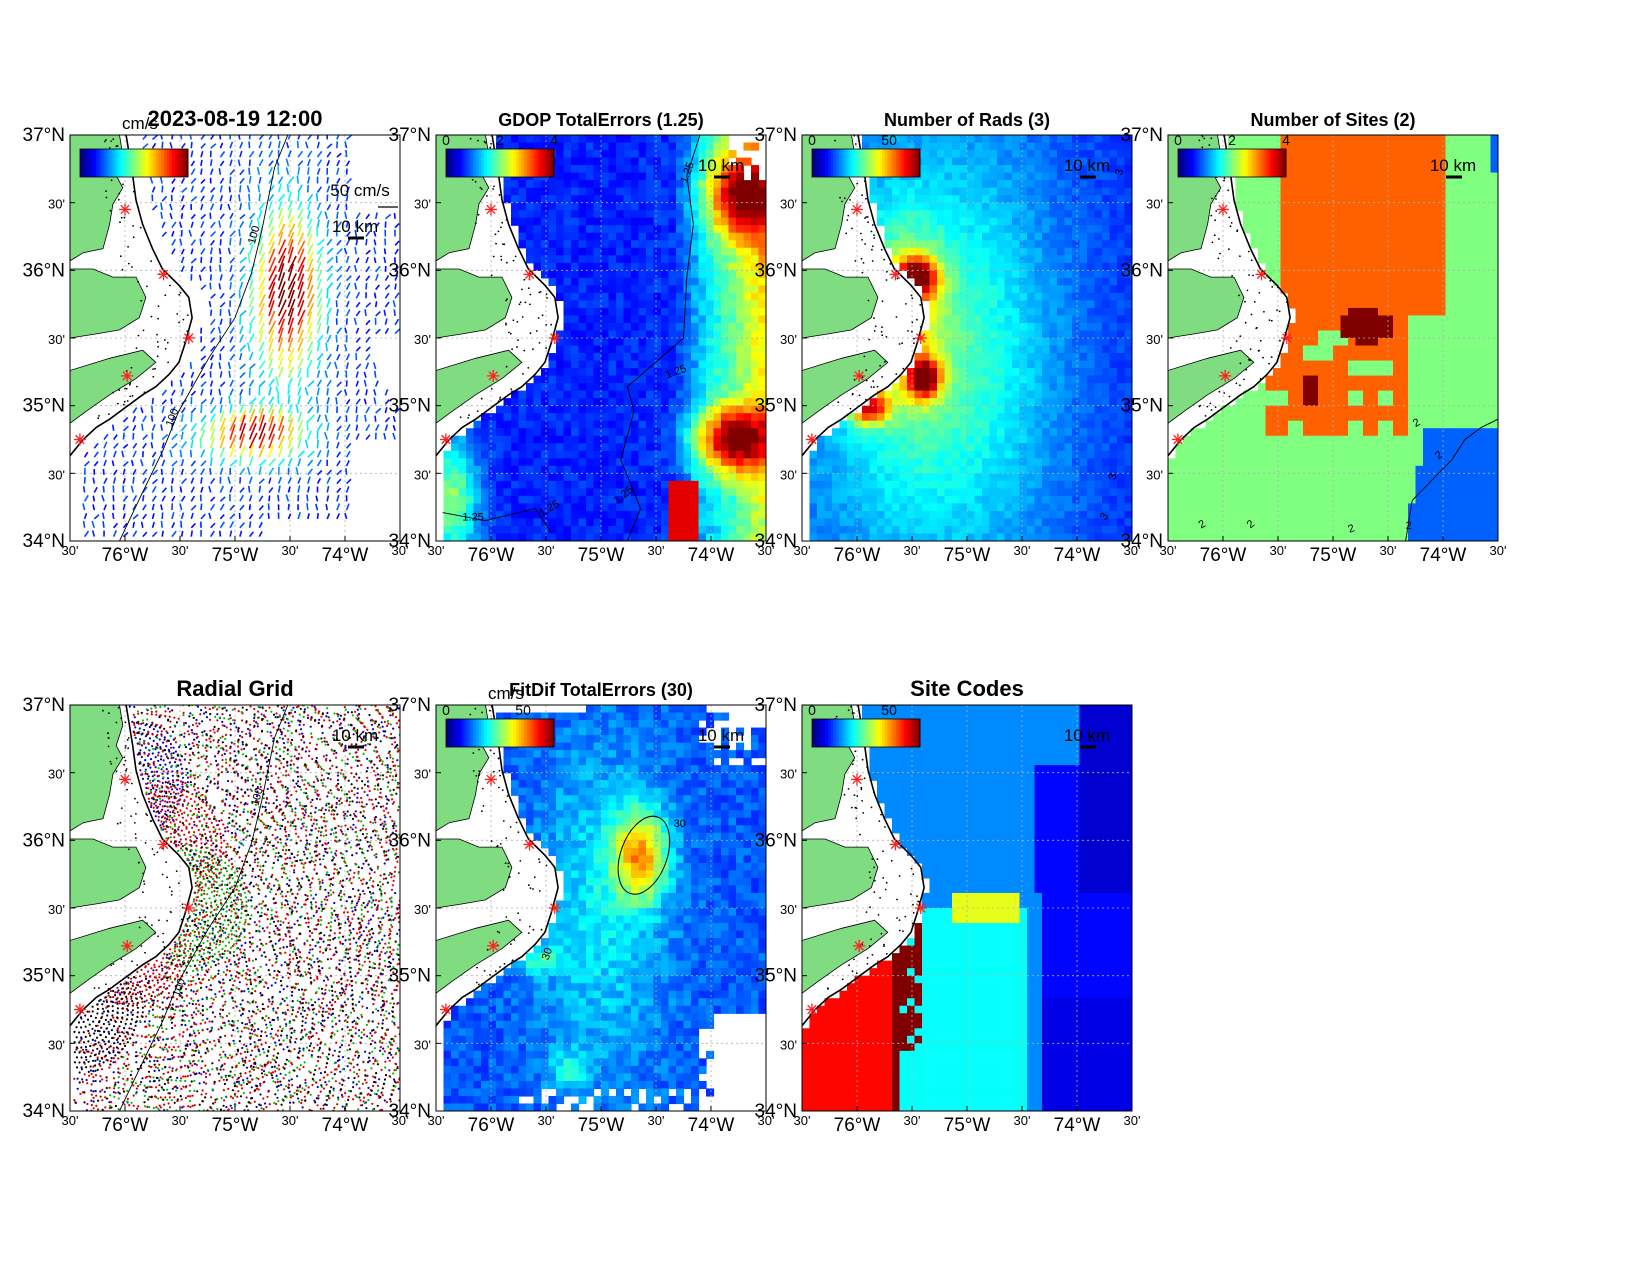  What do you see at coordinates (44, 406) in the screenshot?
I see `lat-tick-label: 35°N` at bounding box center [44, 406].